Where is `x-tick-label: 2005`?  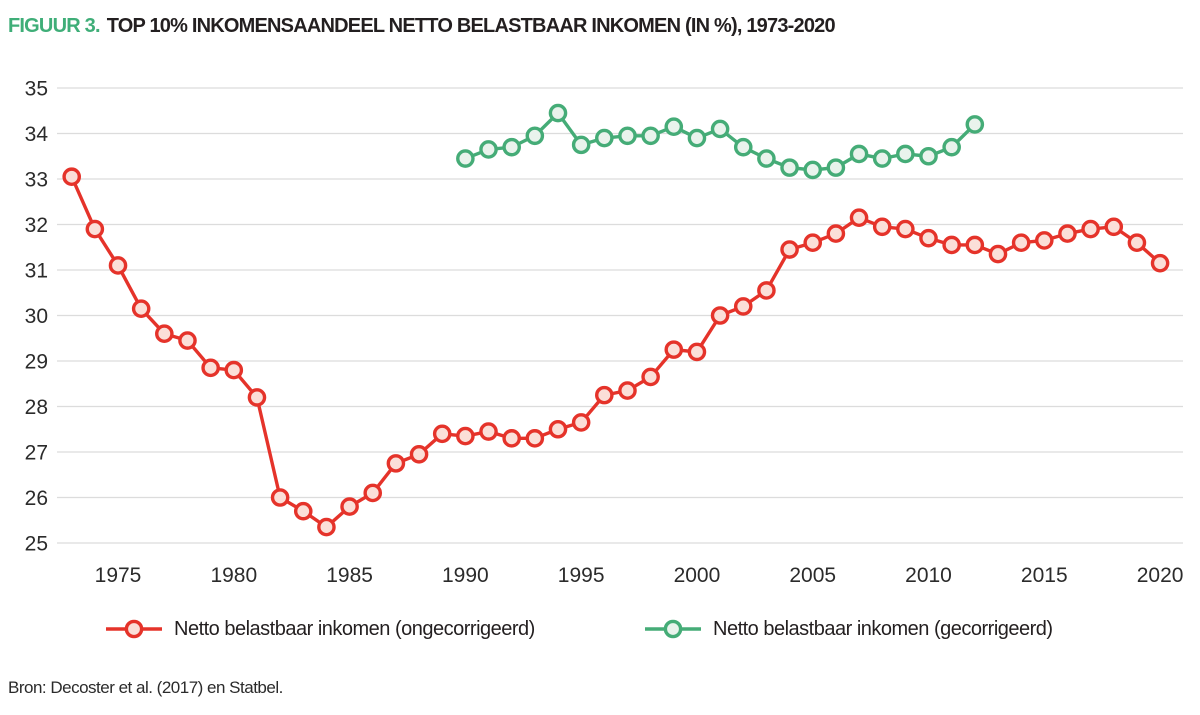 x-tick-label: 2005 is located at coordinates (812, 575).